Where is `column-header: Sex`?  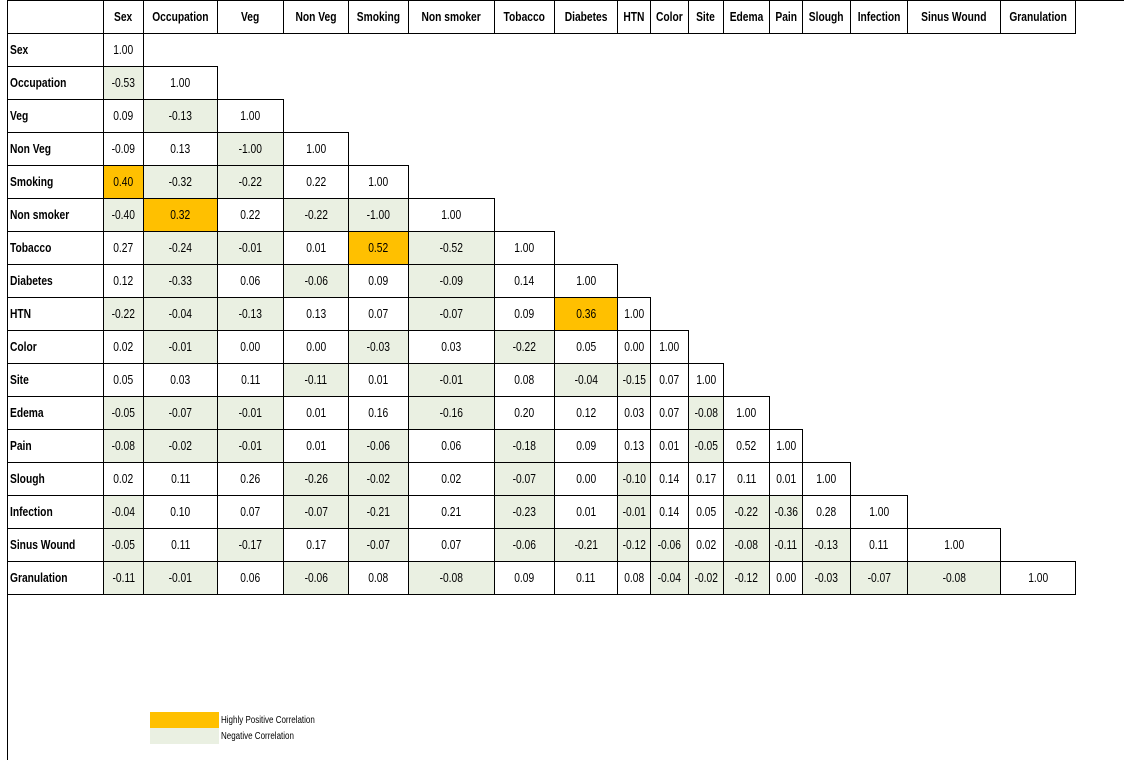 column-header: Sex is located at coordinates (123, 17).